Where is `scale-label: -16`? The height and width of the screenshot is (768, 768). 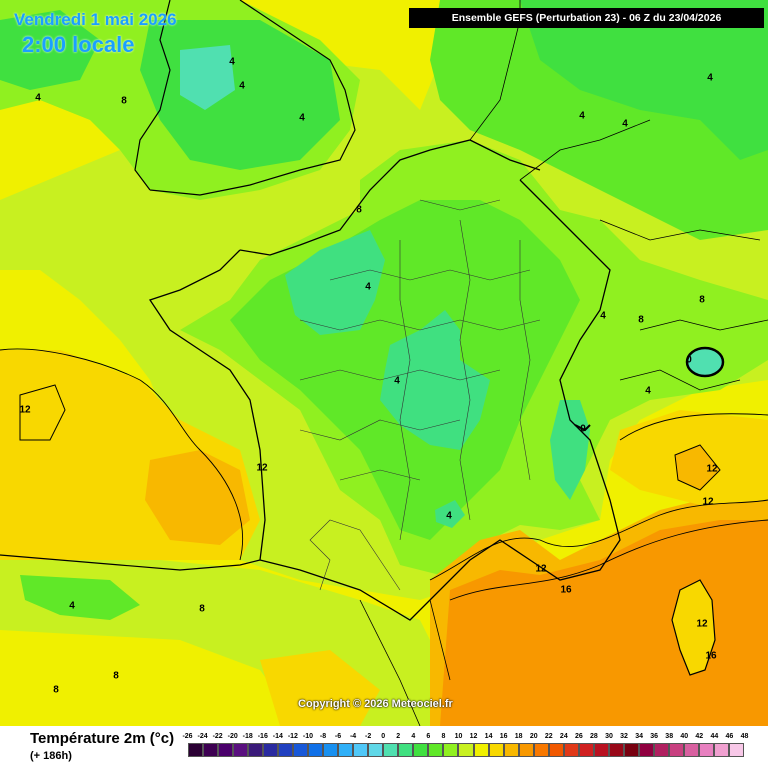 scale-label: -16 is located at coordinates (262, 736).